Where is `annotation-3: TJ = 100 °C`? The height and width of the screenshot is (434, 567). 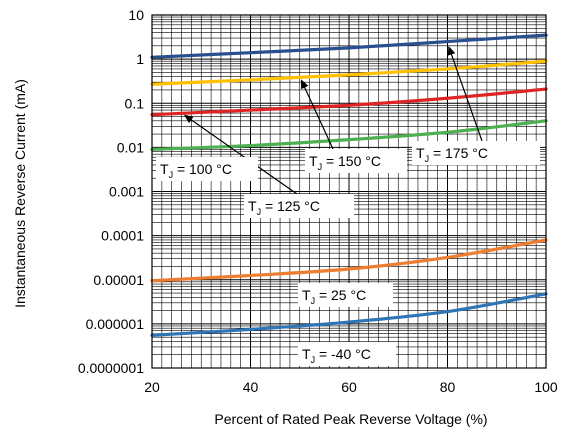 annotation-3: TJ = 100 °C is located at coordinates (207, 169).